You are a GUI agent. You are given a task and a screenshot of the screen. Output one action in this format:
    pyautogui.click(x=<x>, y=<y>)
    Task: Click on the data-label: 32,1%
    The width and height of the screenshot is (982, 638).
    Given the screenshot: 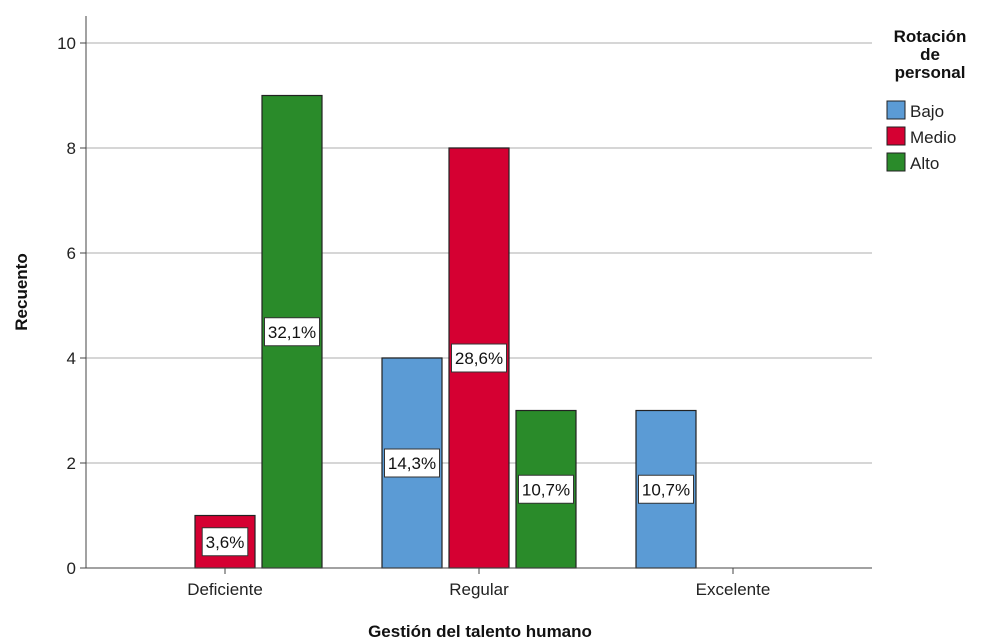 What is the action you would take?
    pyautogui.click(x=292, y=332)
    